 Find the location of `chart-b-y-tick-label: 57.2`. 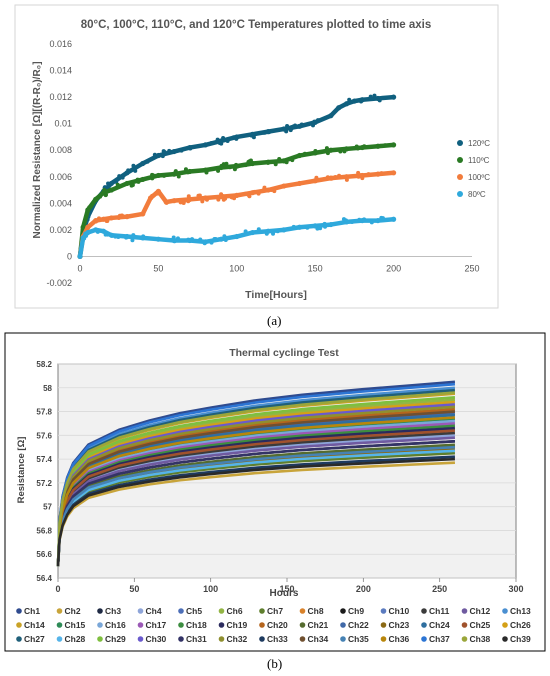

chart-b-y-tick-label: 57.2 is located at coordinates (44, 483).